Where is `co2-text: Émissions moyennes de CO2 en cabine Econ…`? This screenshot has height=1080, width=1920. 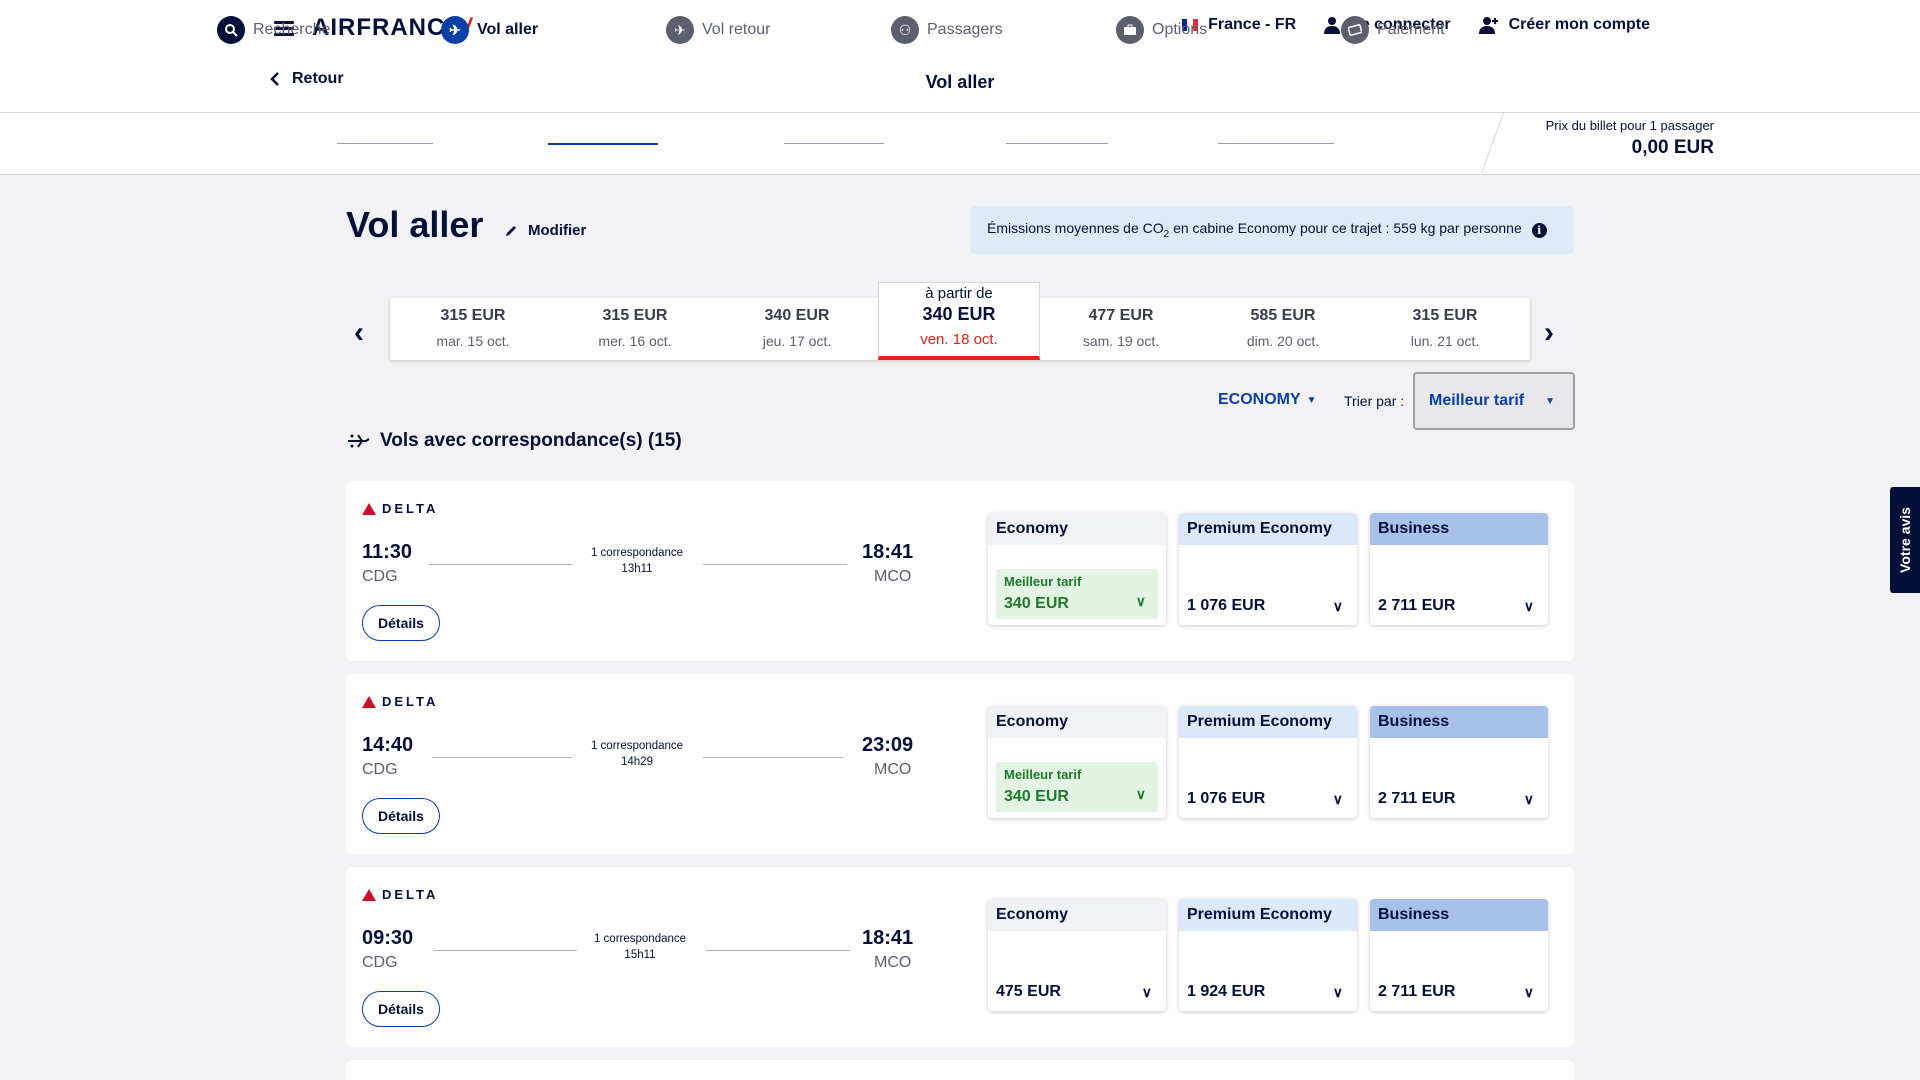 co2-text: Émissions moyennes de CO2 en cabine Econ… is located at coordinates (1254, 230).